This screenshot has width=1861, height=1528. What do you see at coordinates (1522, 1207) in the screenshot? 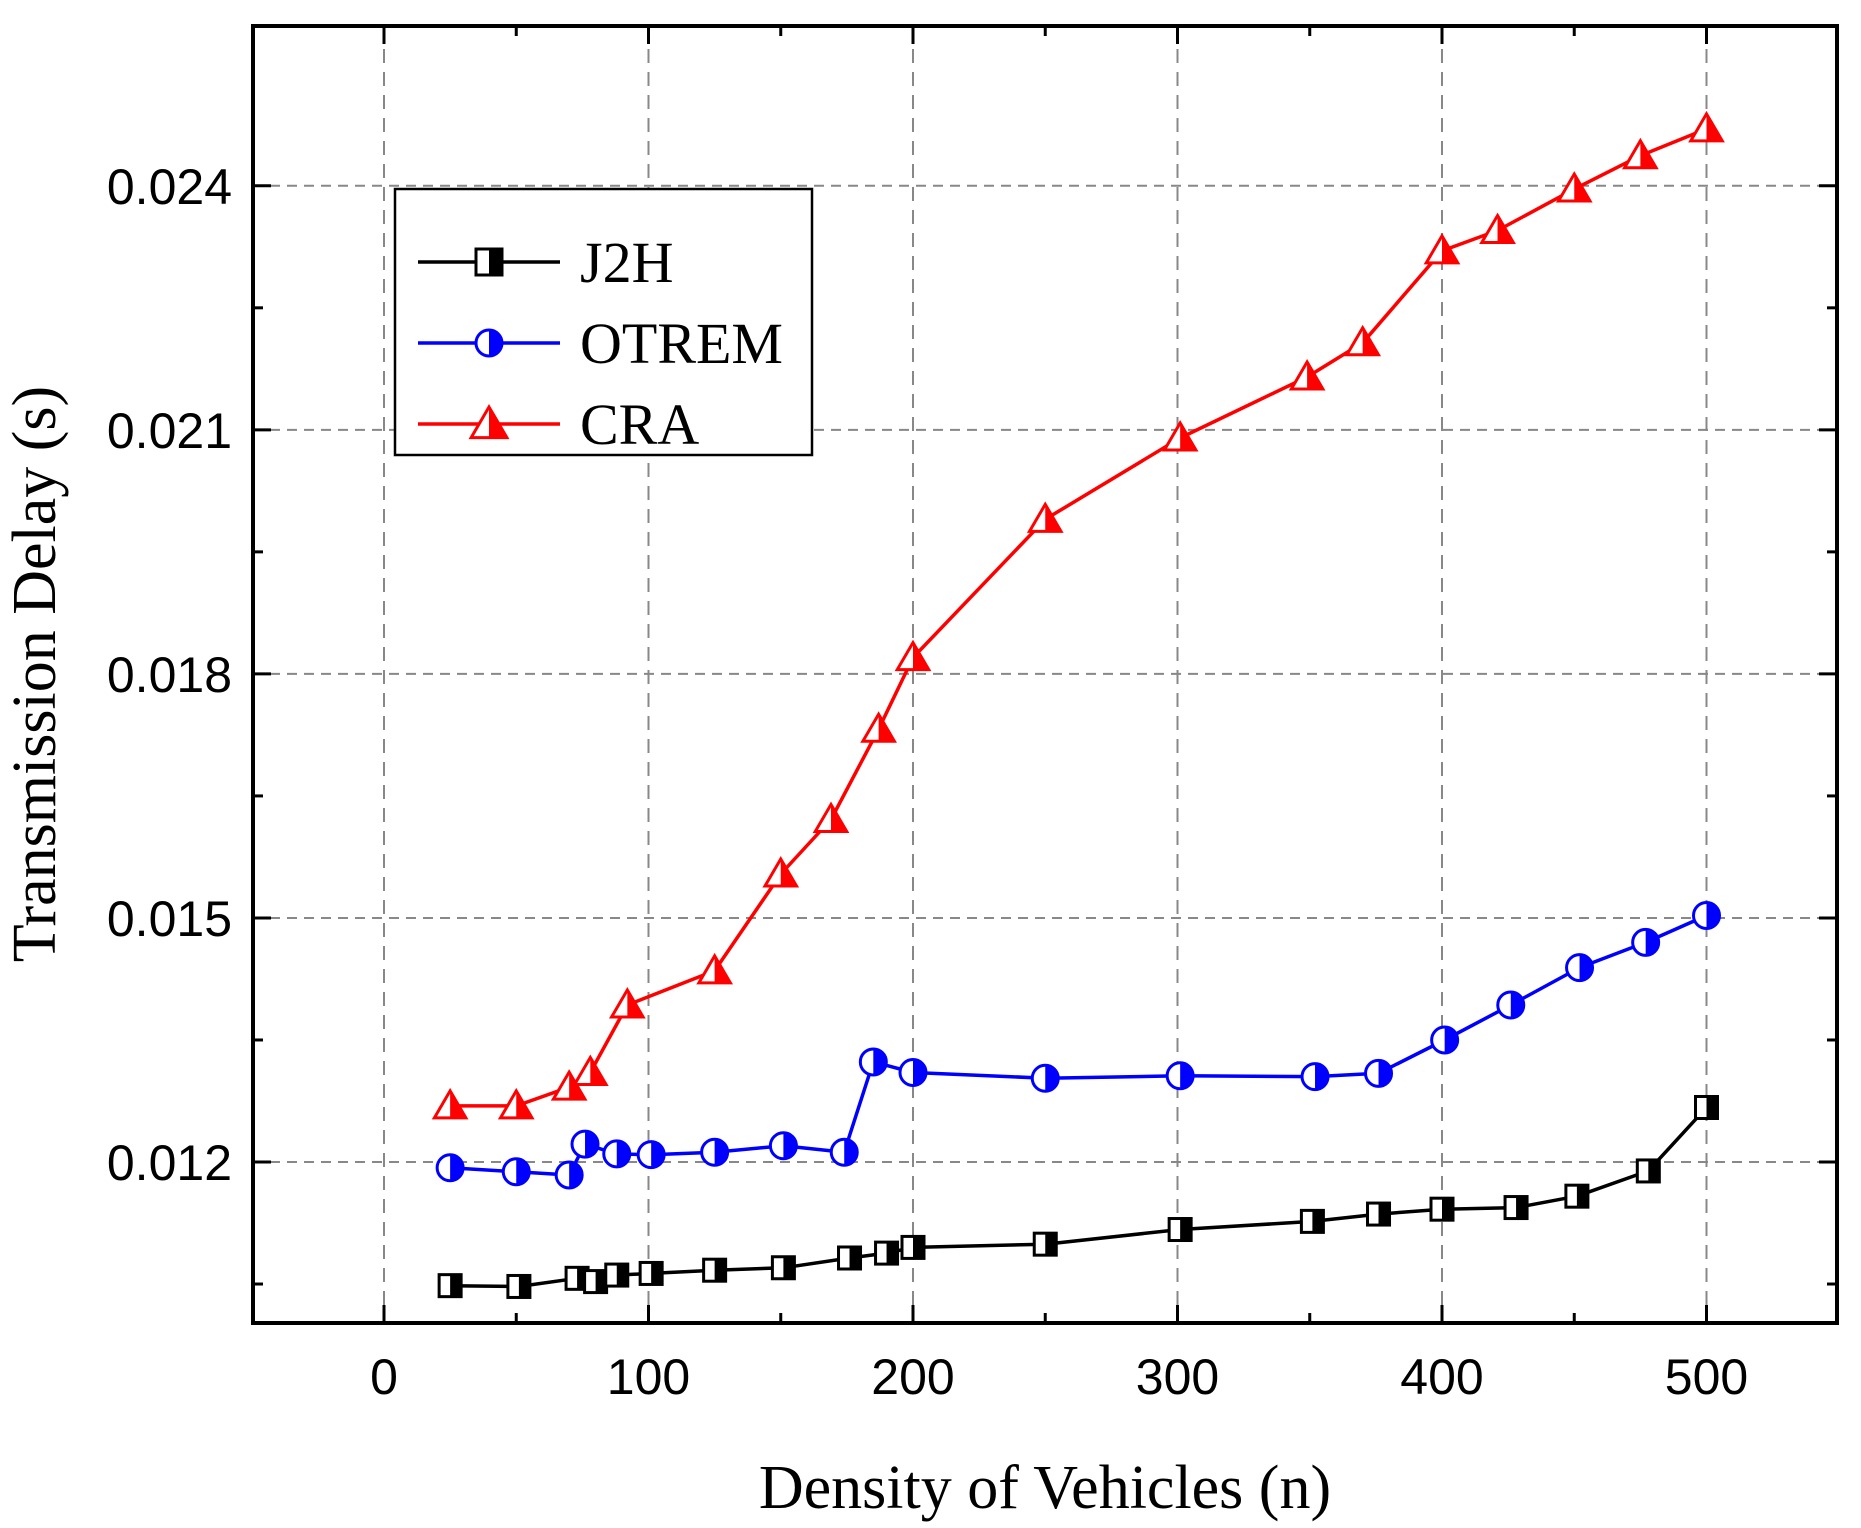
I see `data-point-j2h-16-fill` at bounding box center [1522, 1207].